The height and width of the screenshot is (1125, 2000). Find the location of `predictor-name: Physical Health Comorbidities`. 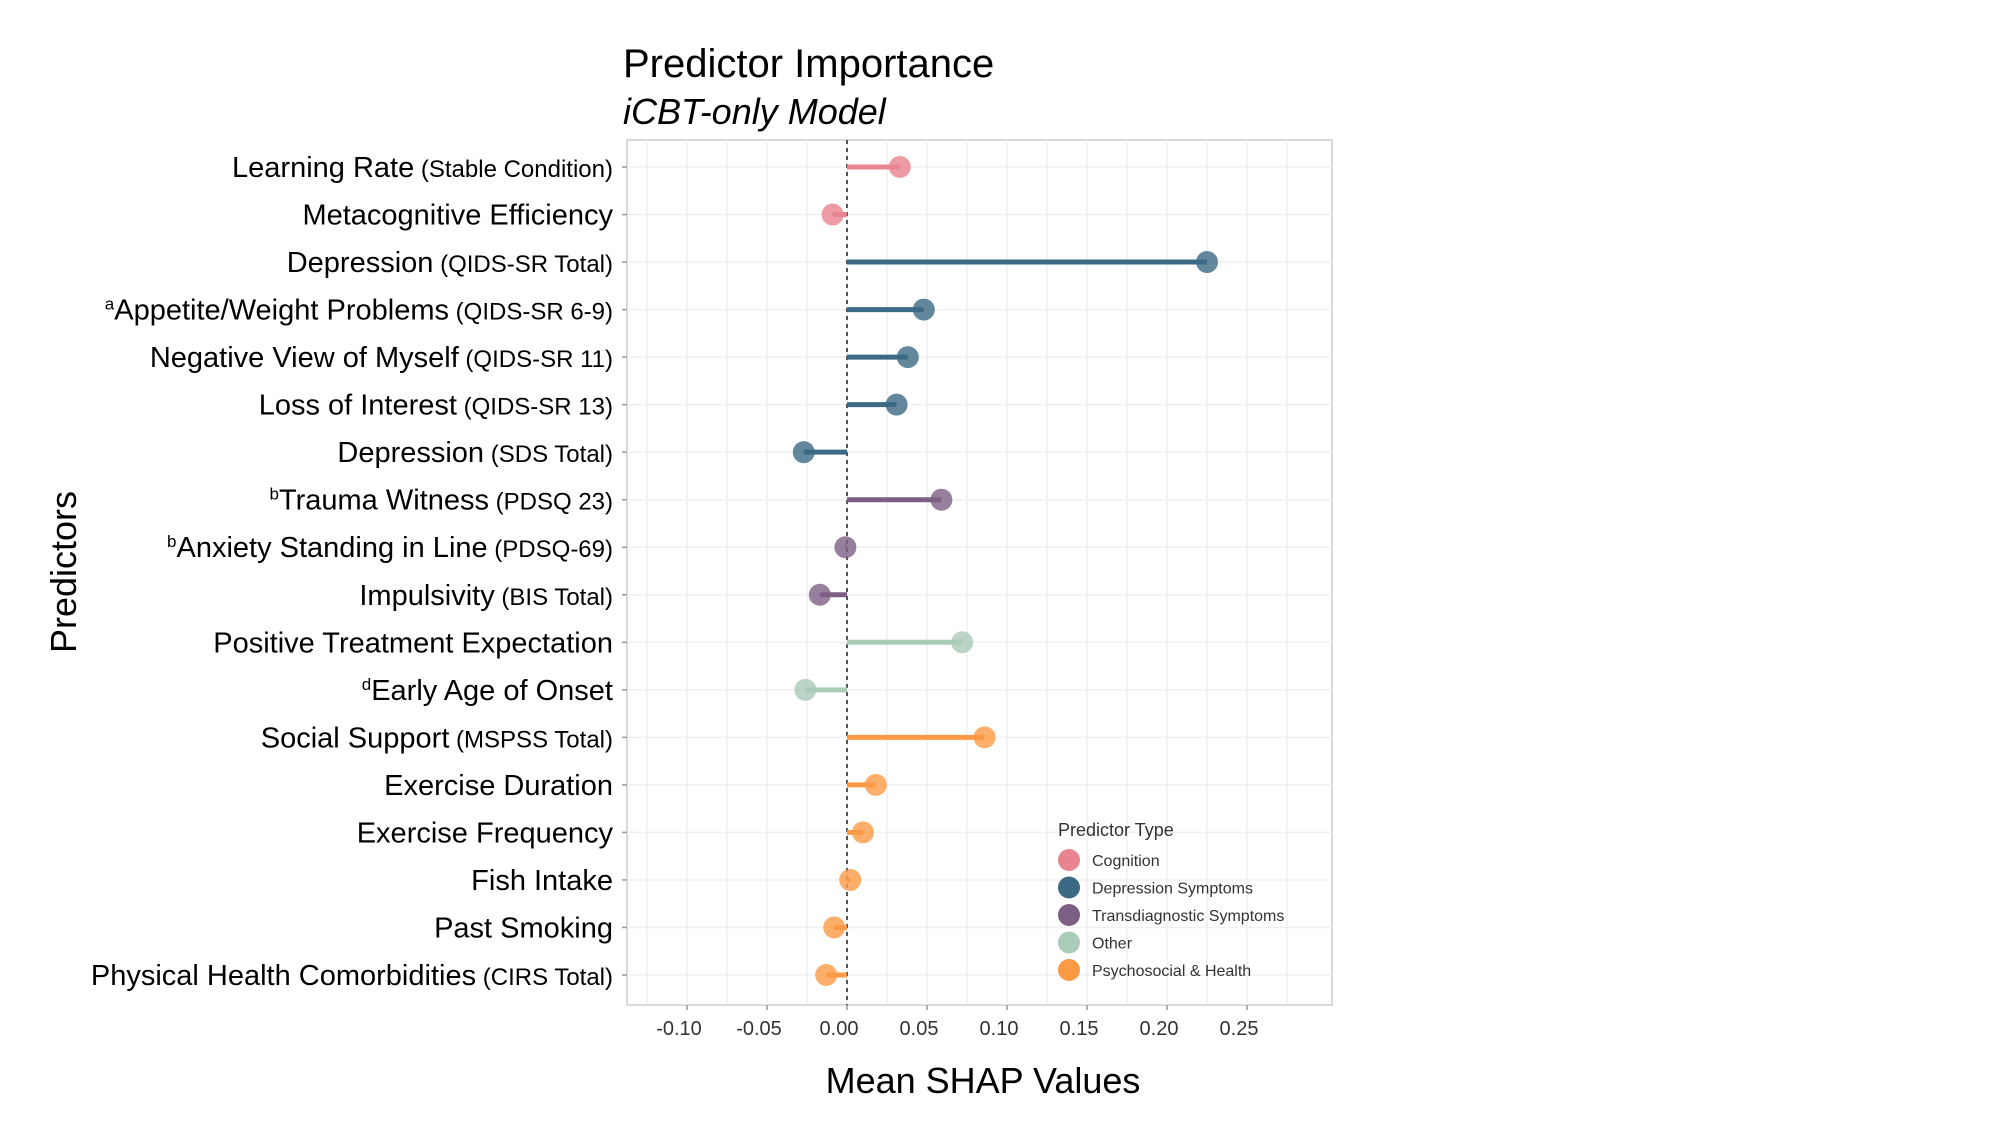

predictor-name: Physical Health Comorbidities is located at coordinates (283, 976).